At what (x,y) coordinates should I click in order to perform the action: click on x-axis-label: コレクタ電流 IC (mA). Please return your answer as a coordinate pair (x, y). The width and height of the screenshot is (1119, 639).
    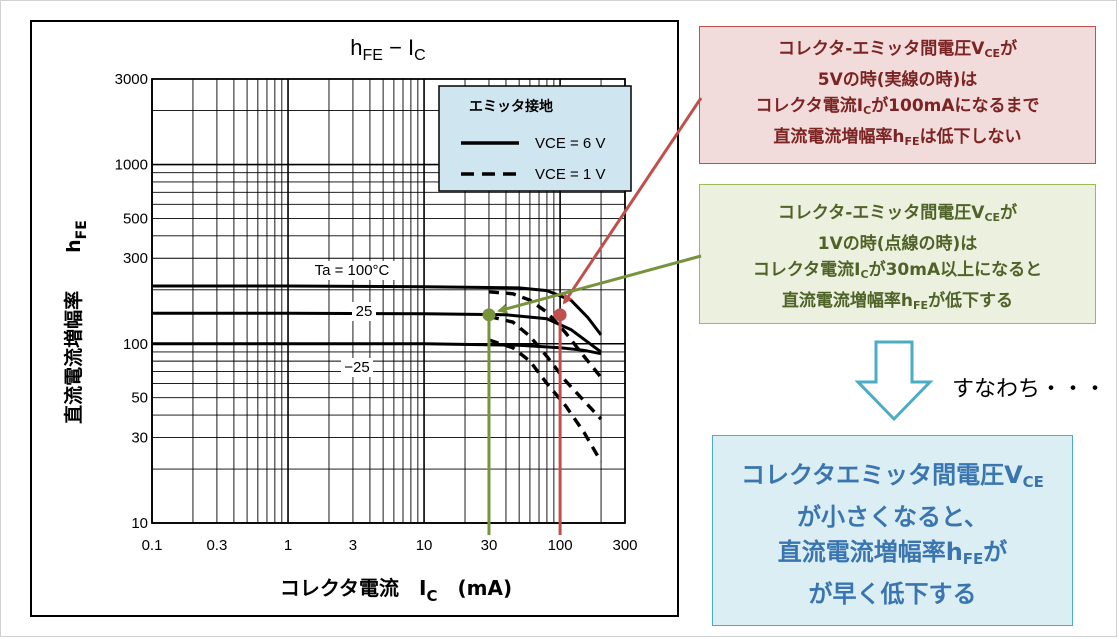
    Looking at the image, I should click on (396, 590).